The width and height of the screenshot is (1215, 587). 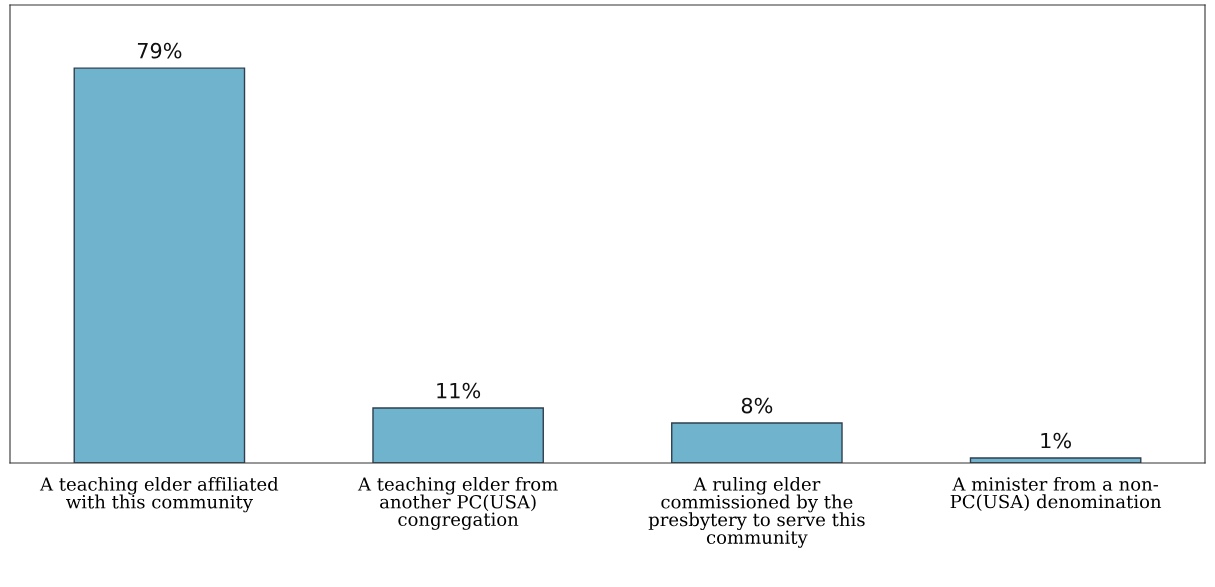 I want to click on data-label: 11%, so click(x=459, y=390).